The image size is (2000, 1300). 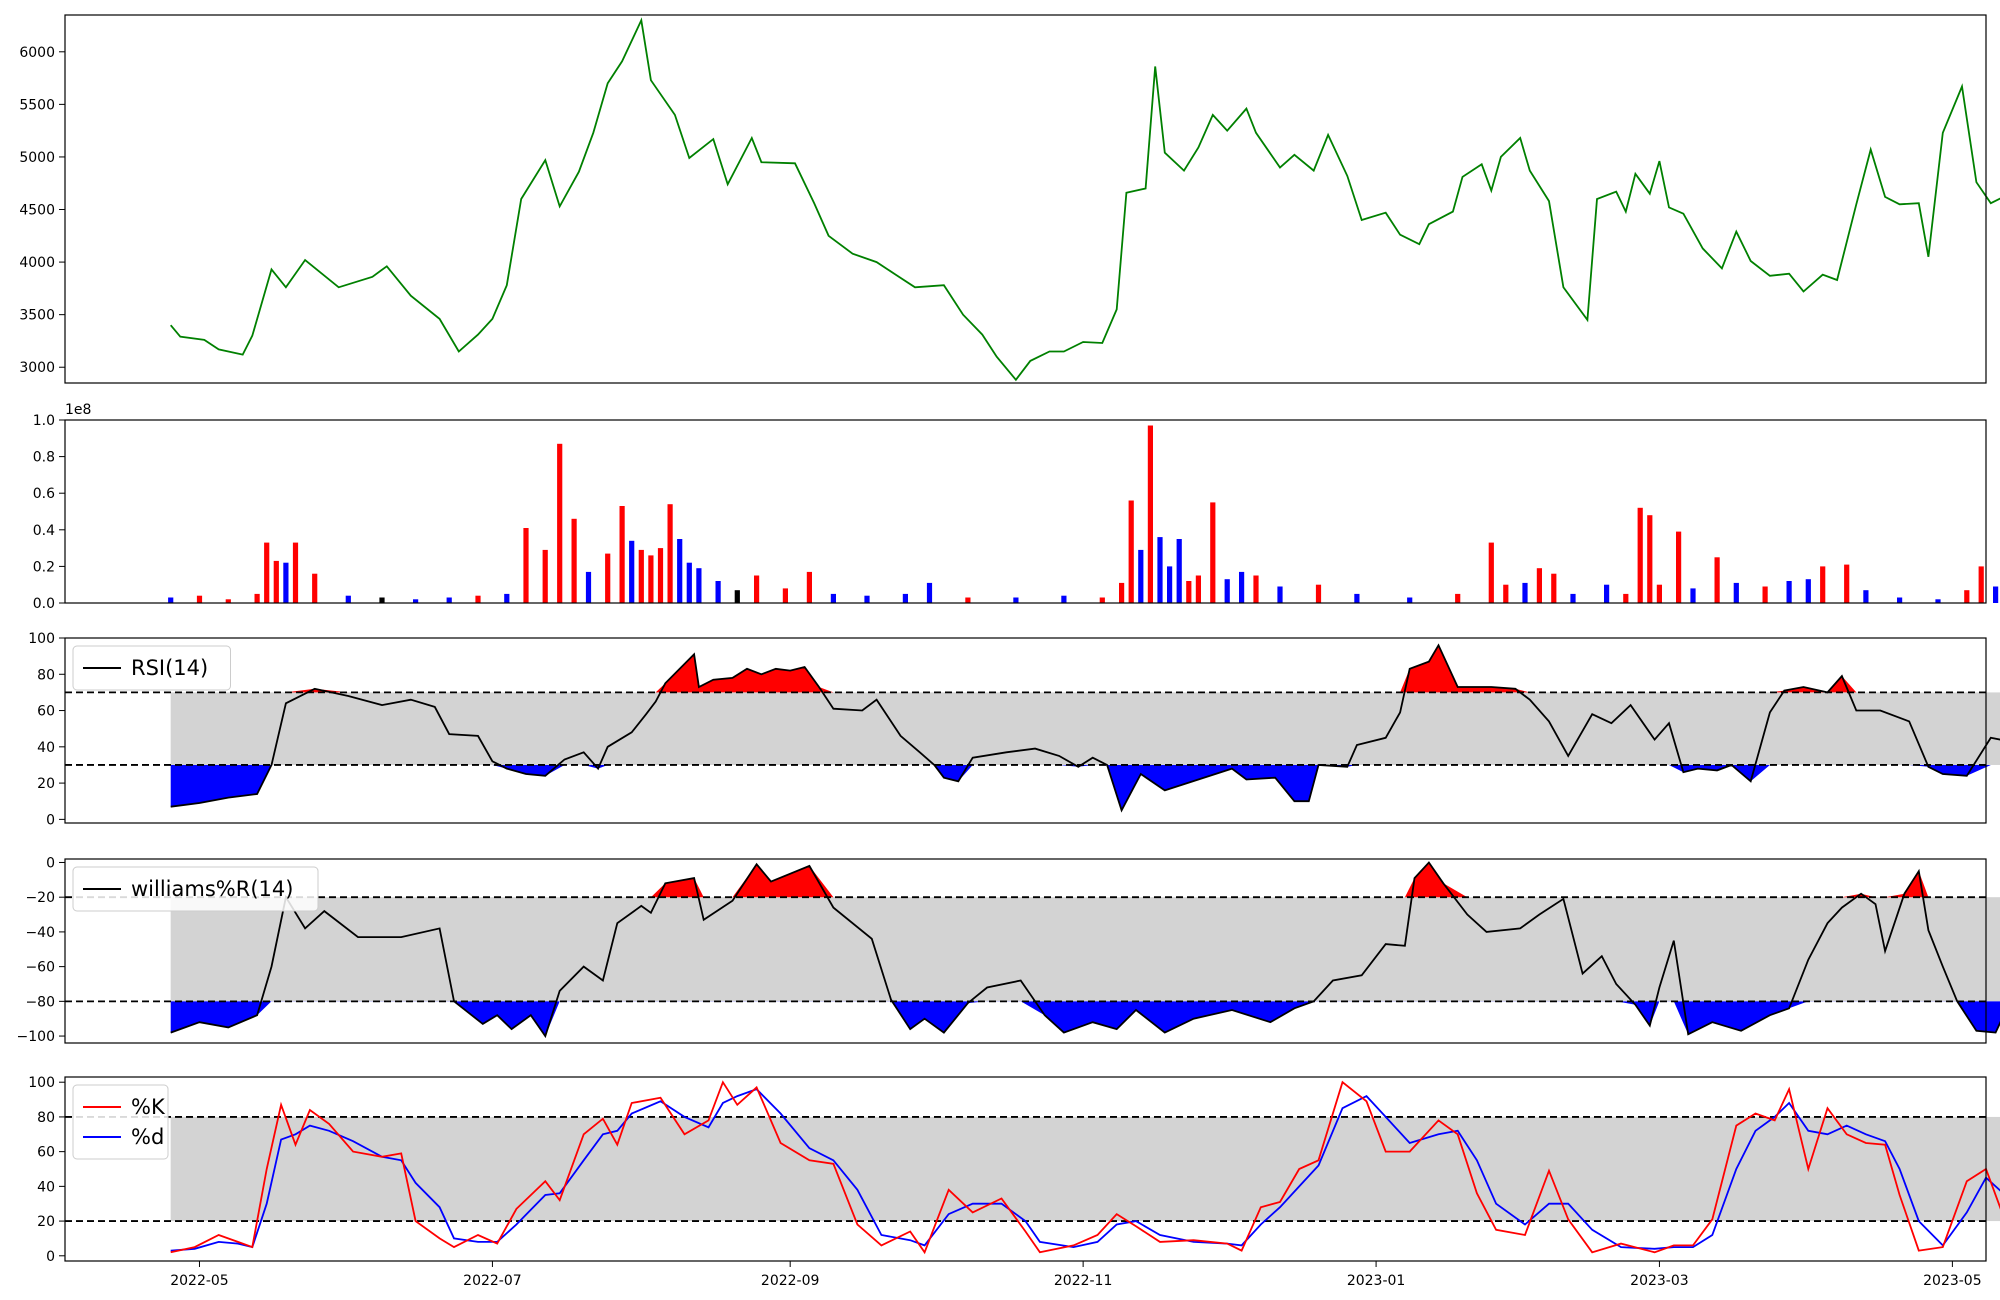 I want to click on ytick-label-0-3: 4500, so click(x=37, y=211).